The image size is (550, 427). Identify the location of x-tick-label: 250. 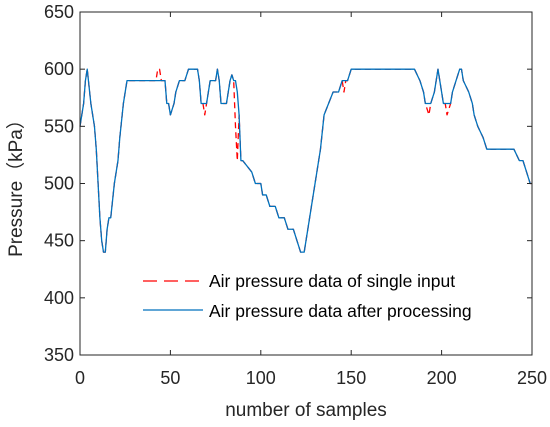
(532, 378).